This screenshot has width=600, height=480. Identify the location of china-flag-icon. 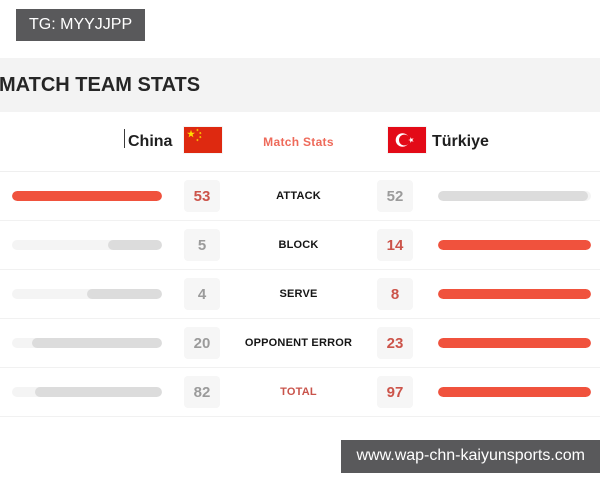
(203, 140).